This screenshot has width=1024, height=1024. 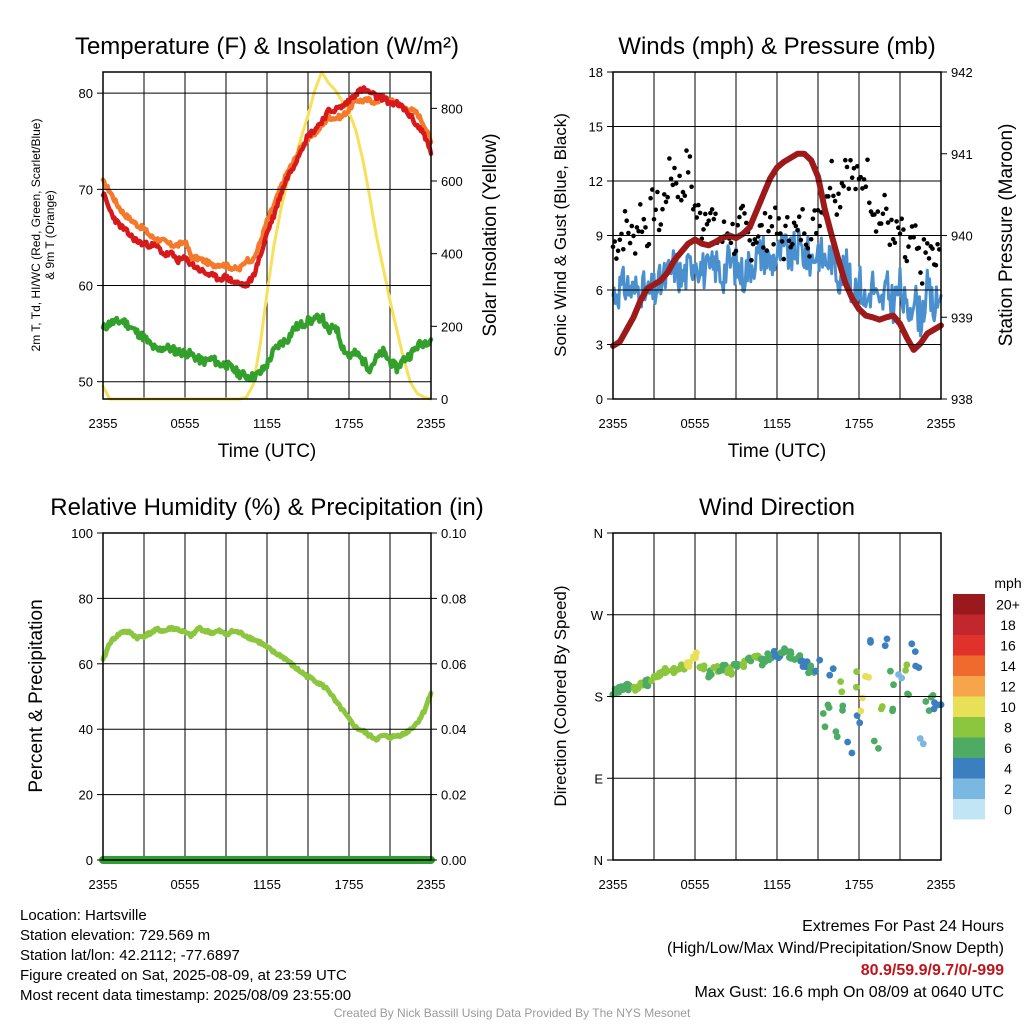 I want to click on y-tick-label: S, so click(x=598, y=697).